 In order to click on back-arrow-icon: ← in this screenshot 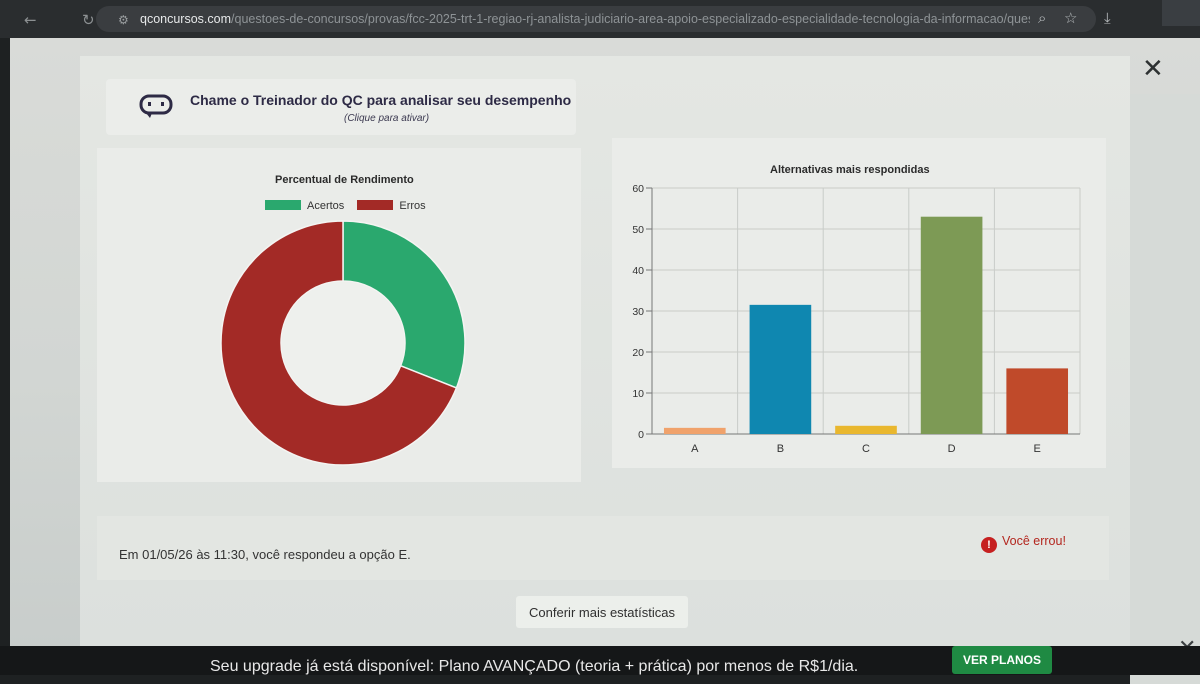, I will do `click(30, 20)`.